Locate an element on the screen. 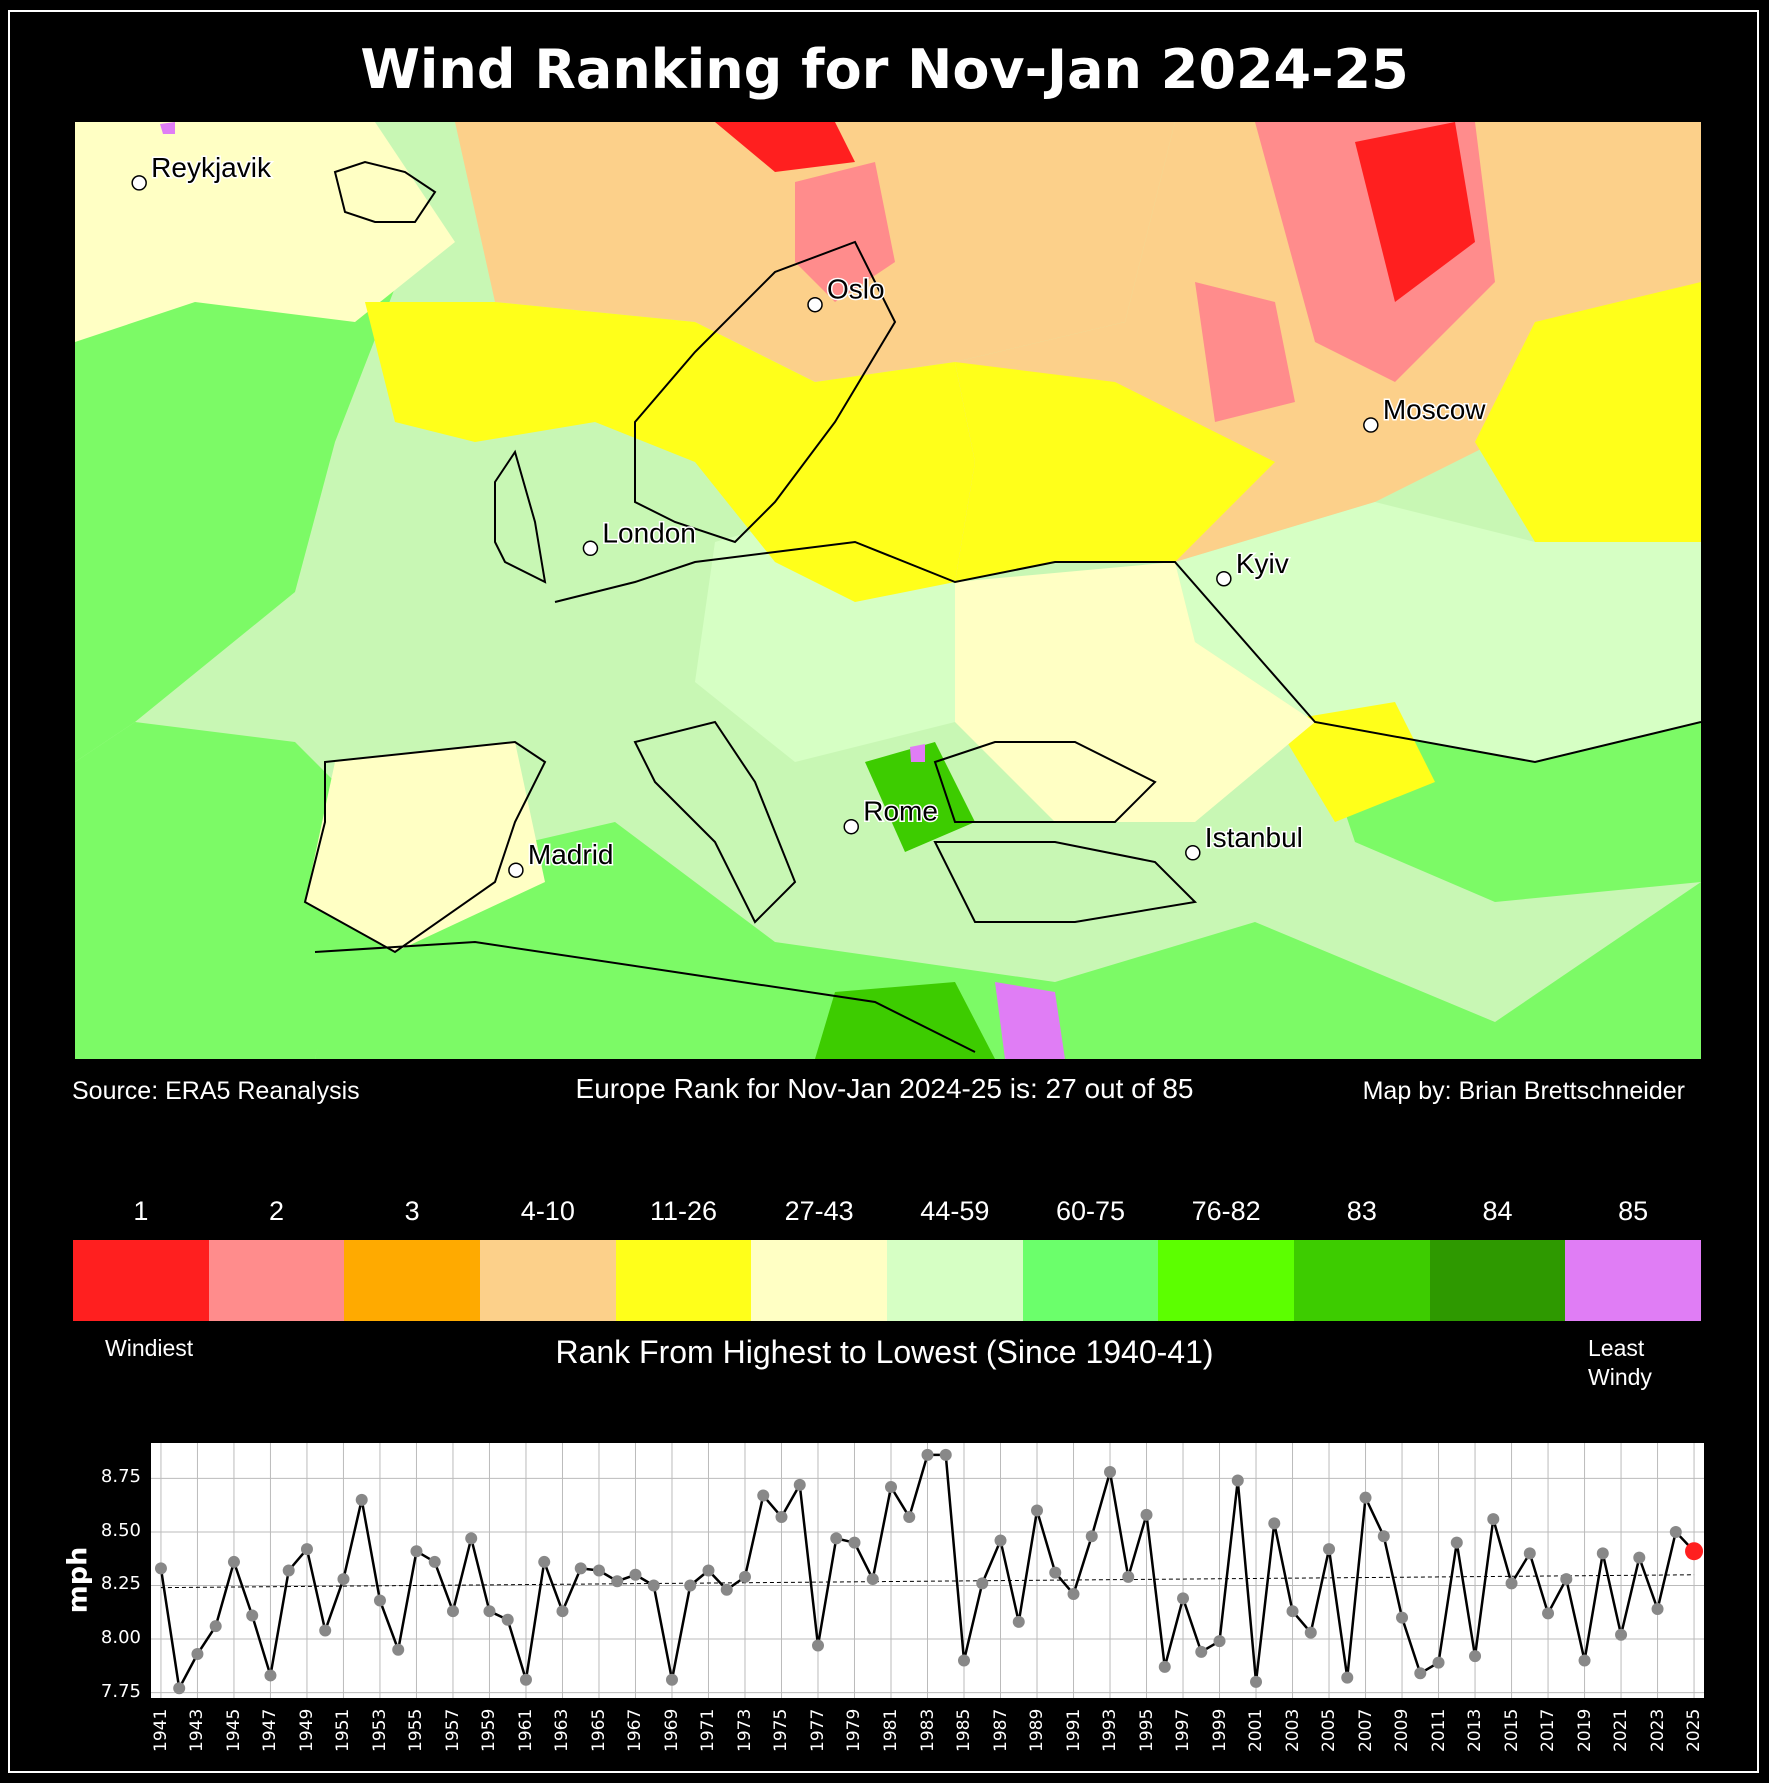 This screenshot has width=1769, height=1783. legend-label: 2 is located at coordinates (276, 1211).